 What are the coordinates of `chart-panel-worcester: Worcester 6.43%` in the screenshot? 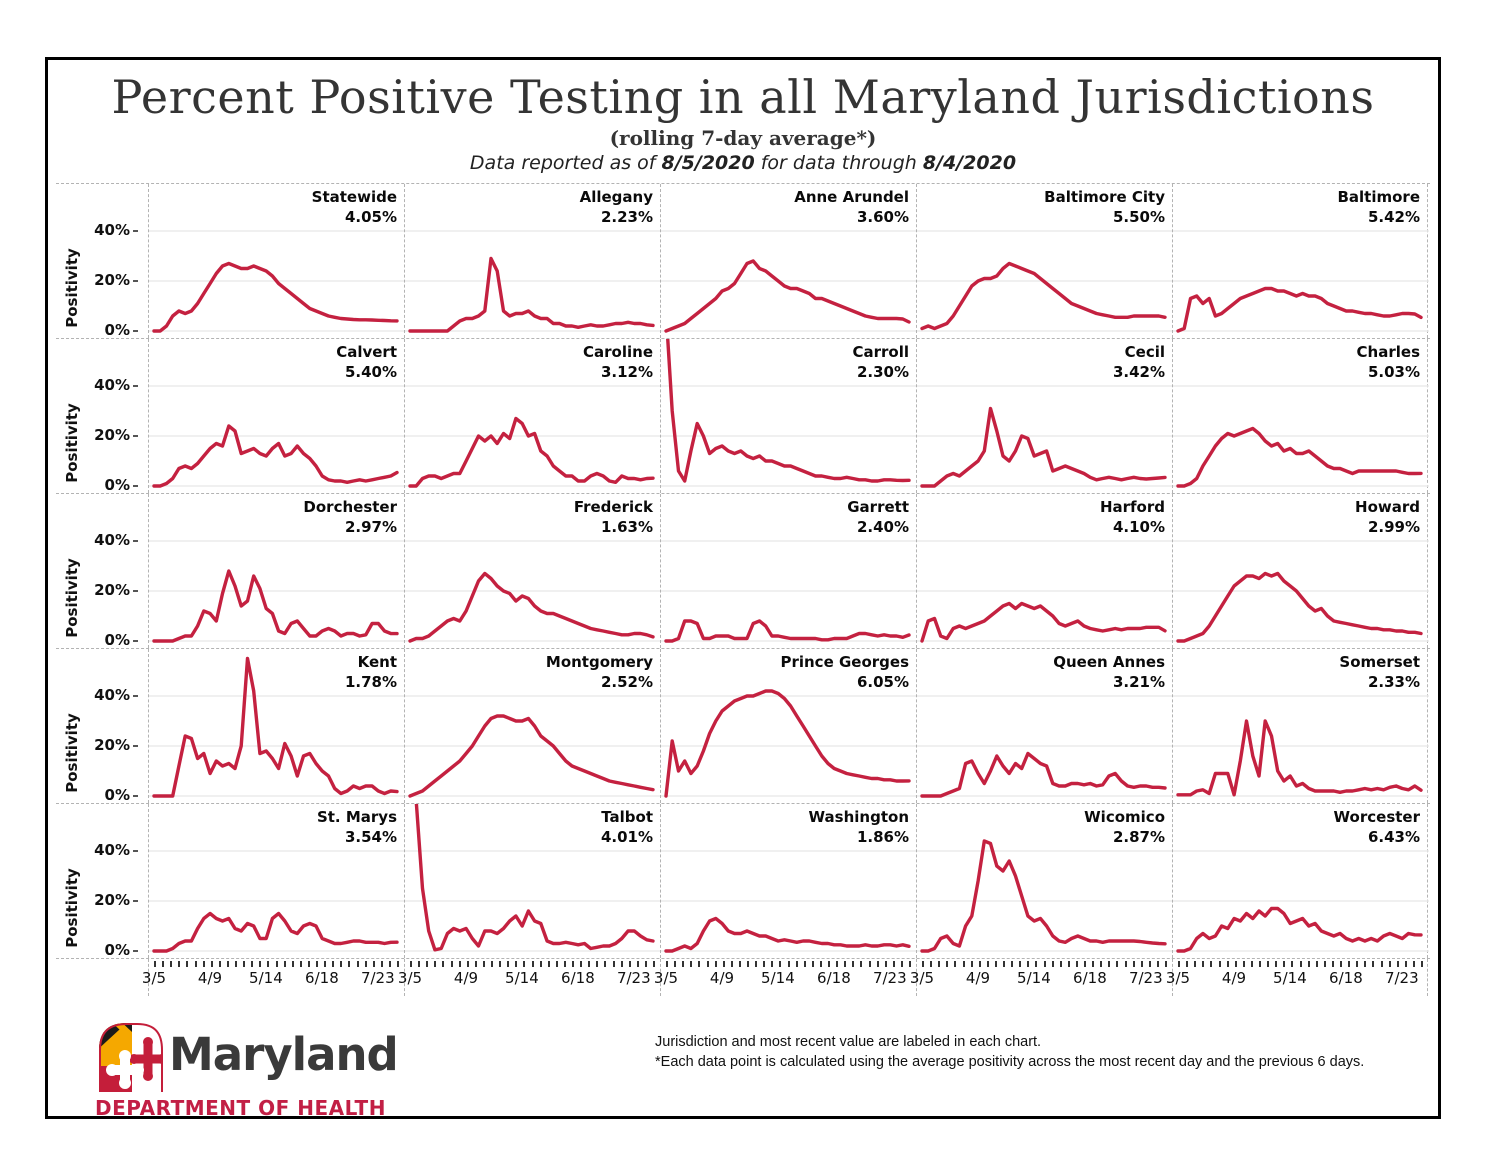 It's located at (1300, 881).